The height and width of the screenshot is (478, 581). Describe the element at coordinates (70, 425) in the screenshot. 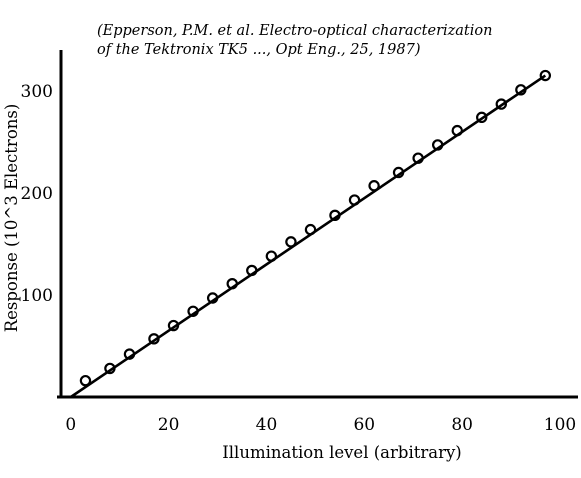

I see `x-tick-label: 0` at that location.